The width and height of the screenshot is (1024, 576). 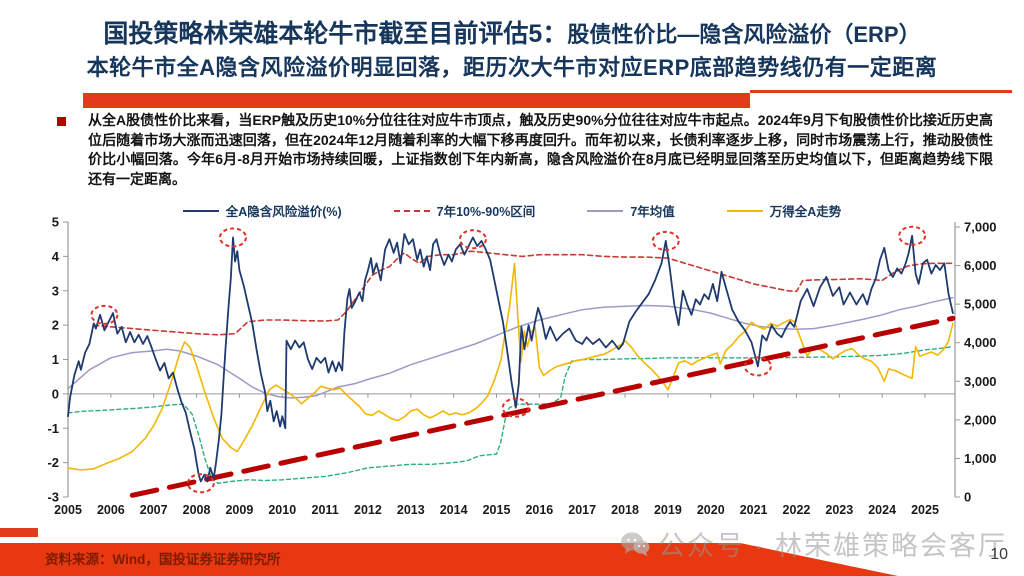 What do you see at coordinates (652, 212) in the screenshot?
I see `legend-label: 7年均值` at bounding box center [652, 212].